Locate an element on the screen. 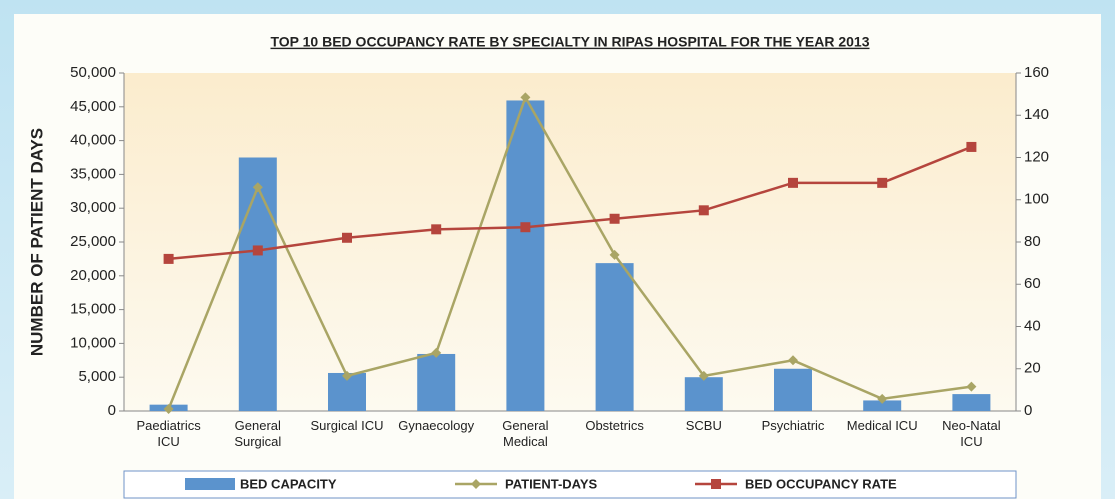 The width and height of the screenshot is (1115, 499). y-tick-label: 45,000 is located at coordinates (93, 106).